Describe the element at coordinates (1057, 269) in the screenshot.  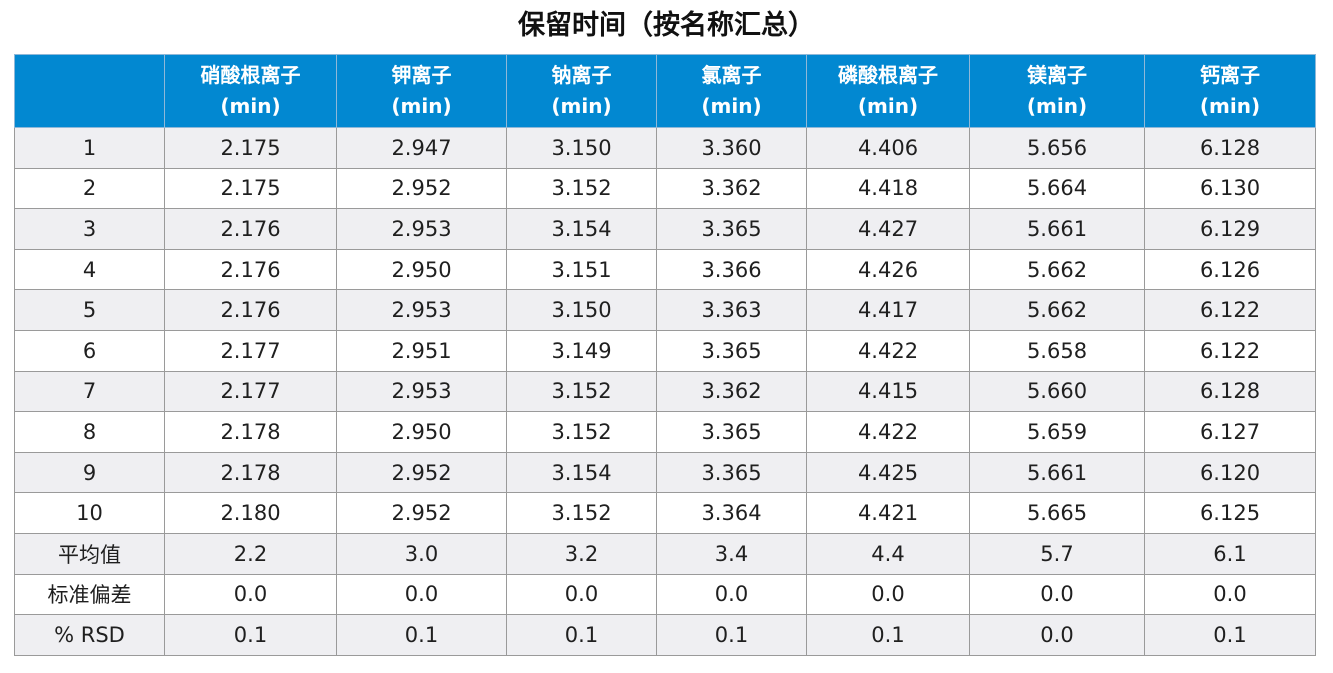
I see `table-cell: 5.662` at that location.